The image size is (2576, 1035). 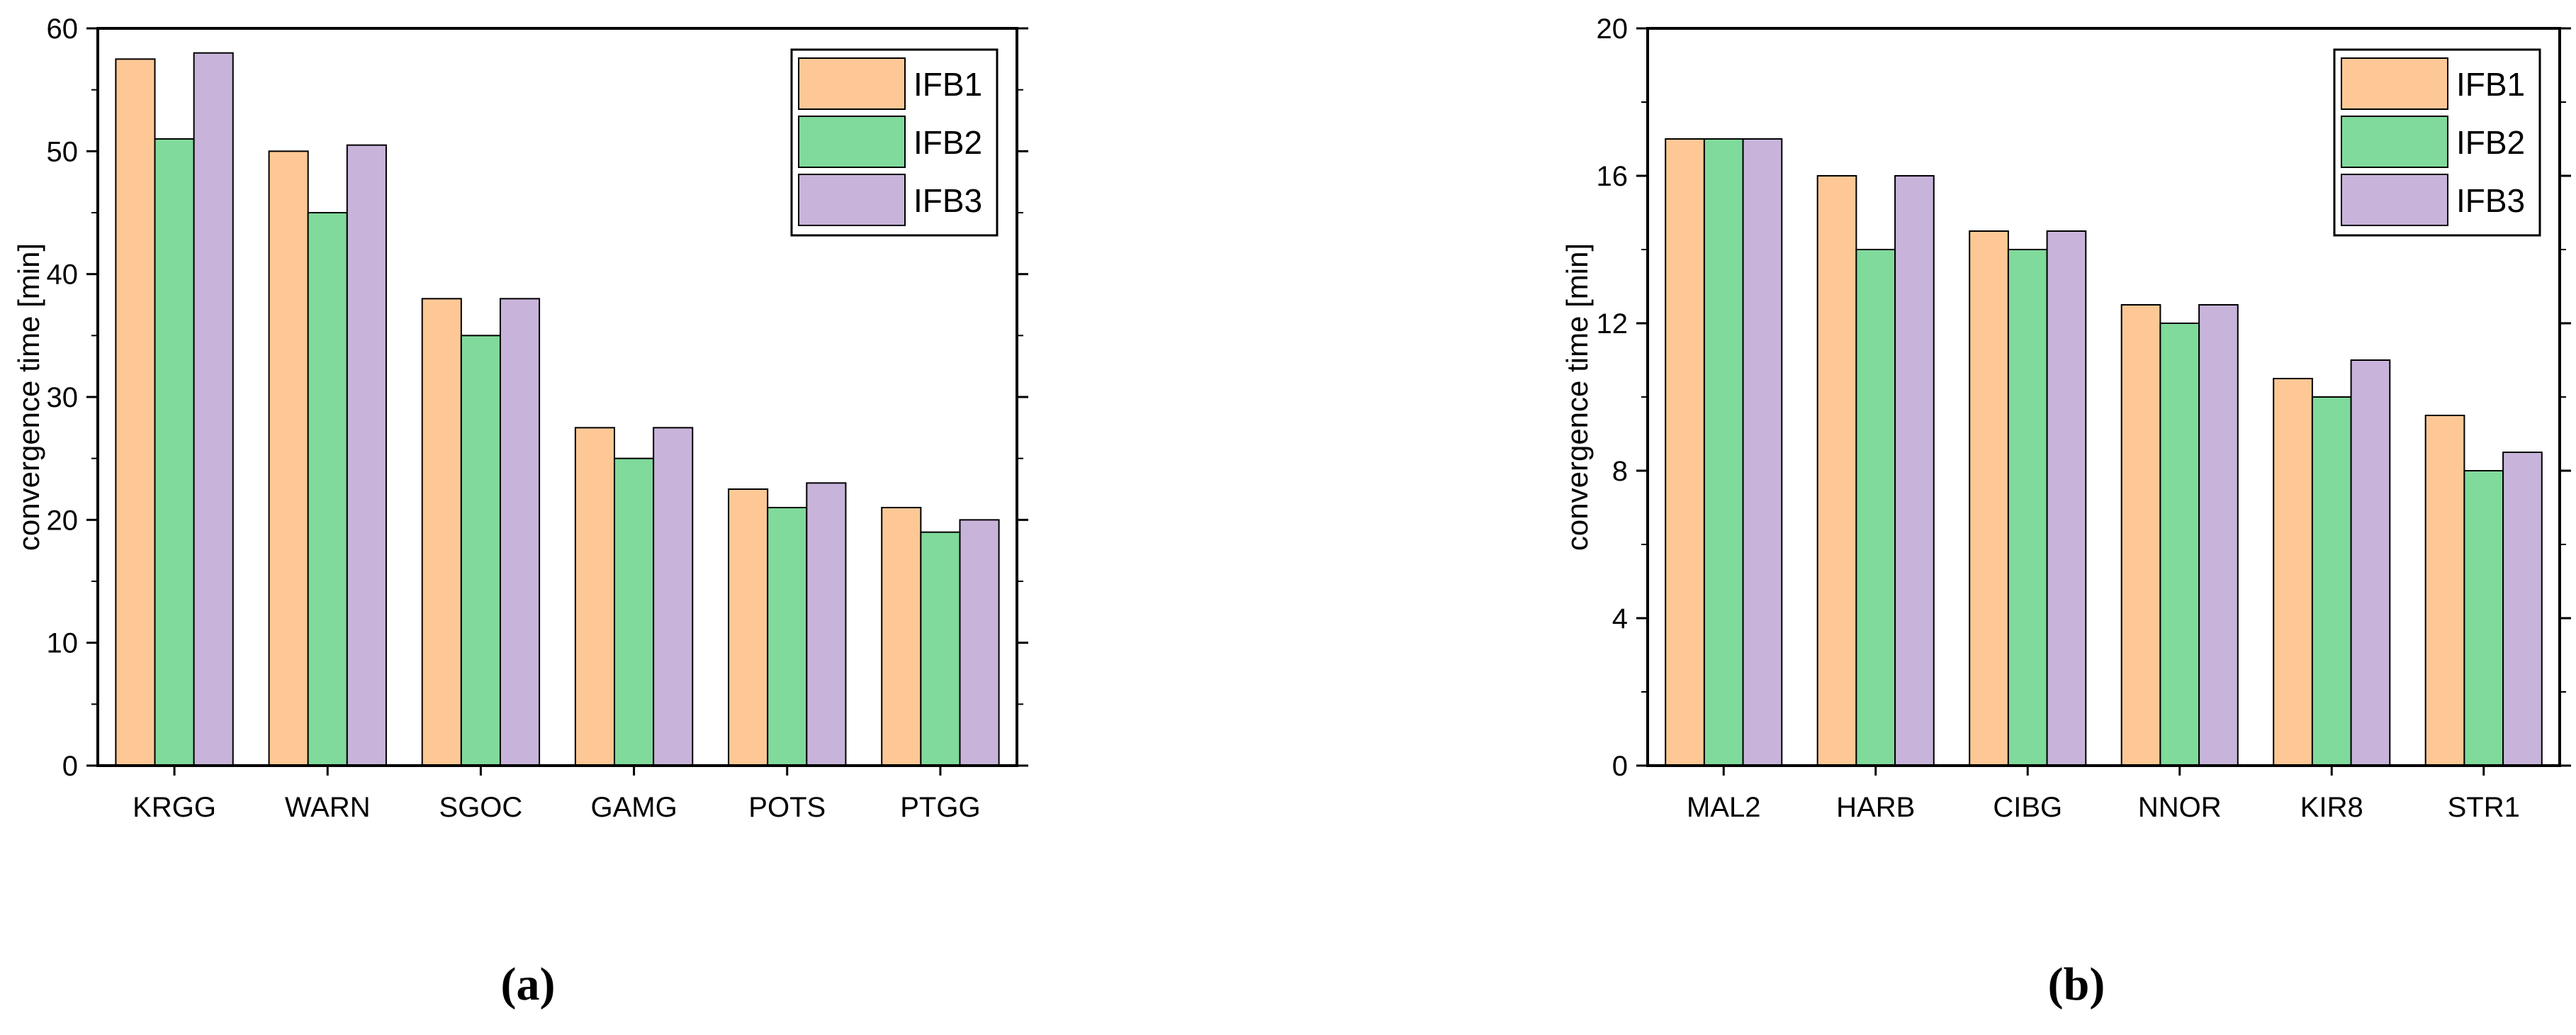 I want to click on legend-swatch-a-ifb2, so click(x=852, y=142).